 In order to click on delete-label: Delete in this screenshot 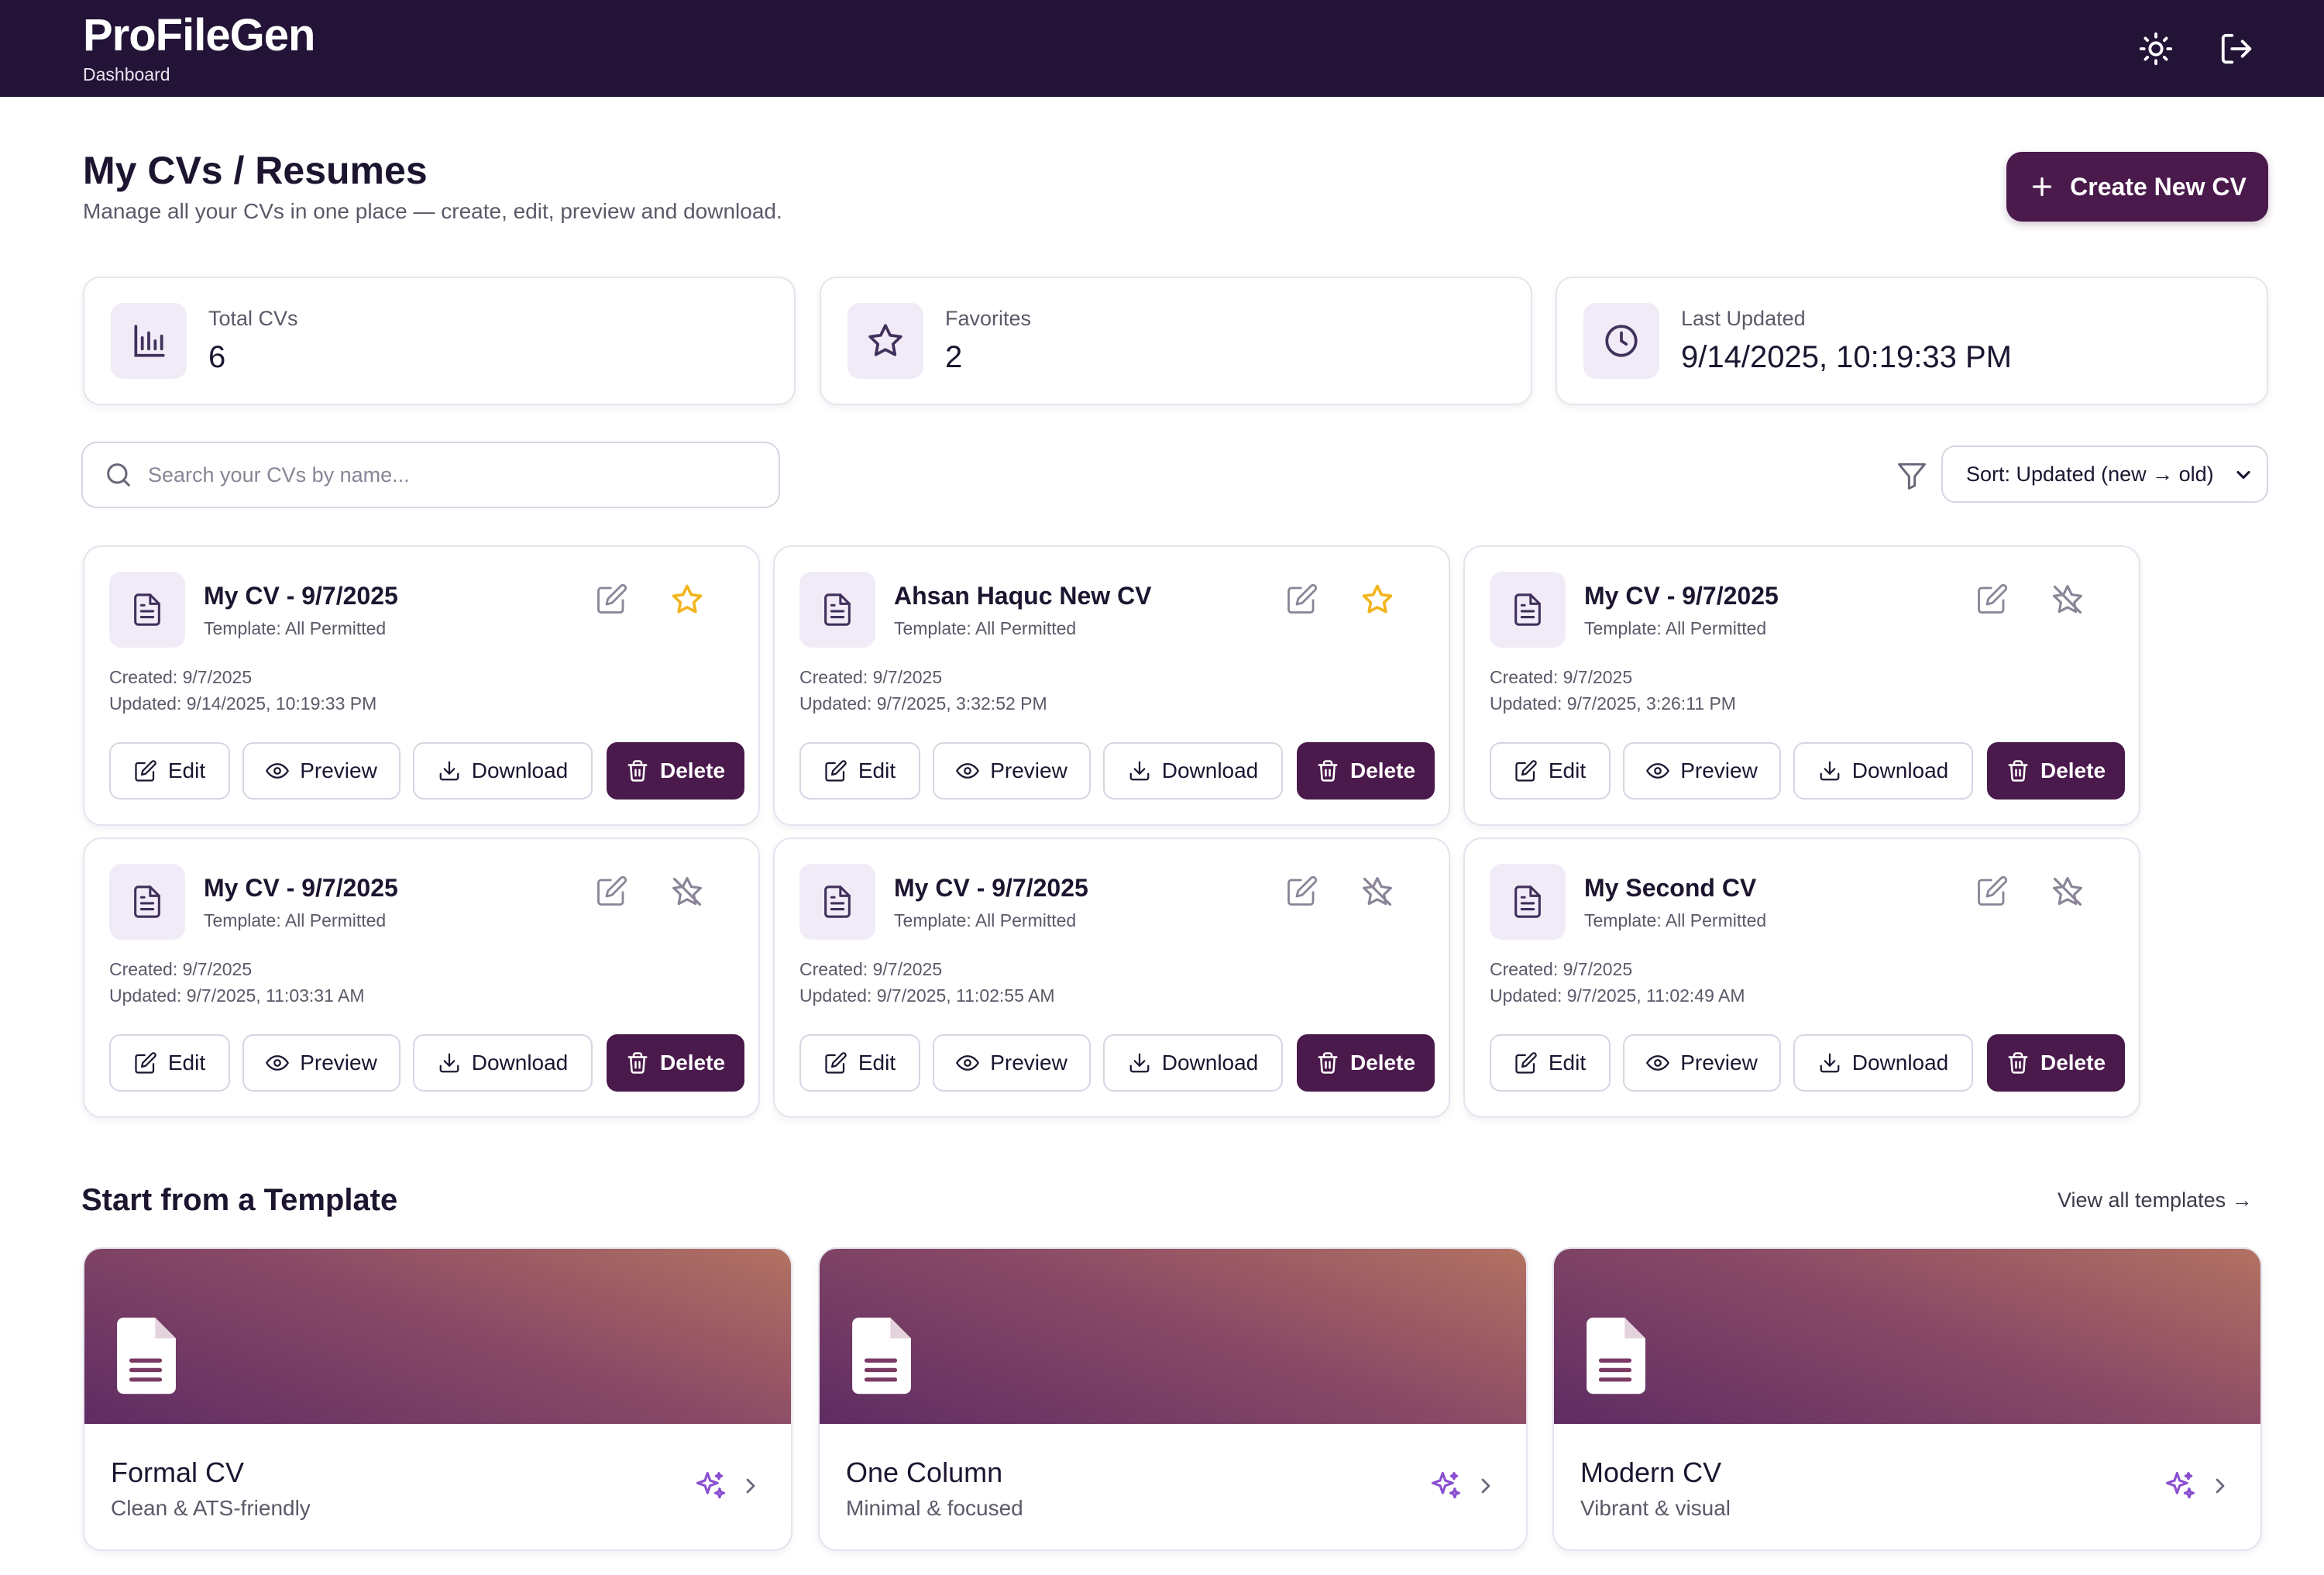, I will do `click(2073, 770)`.